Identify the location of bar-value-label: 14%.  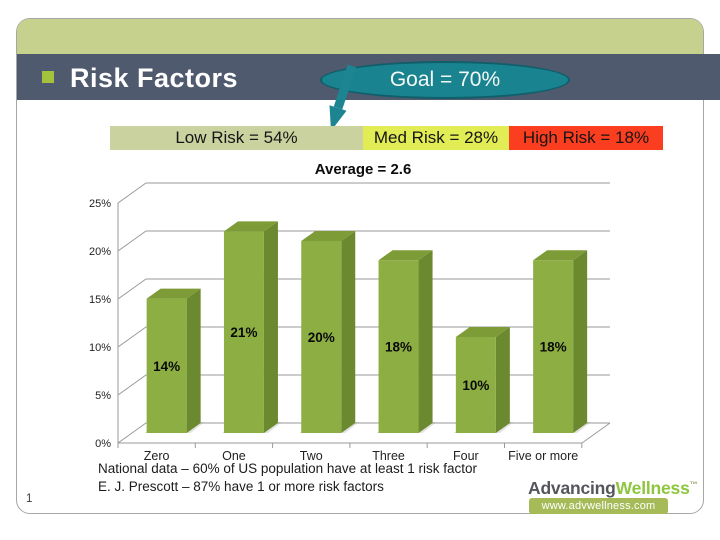
(166, 366).